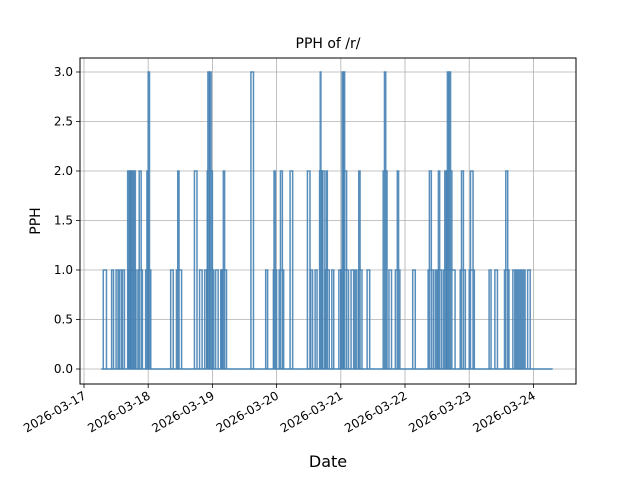 This screenshot has height=480, width=640. I want to click on y-tick-label: 3.0, so click(63, 72).